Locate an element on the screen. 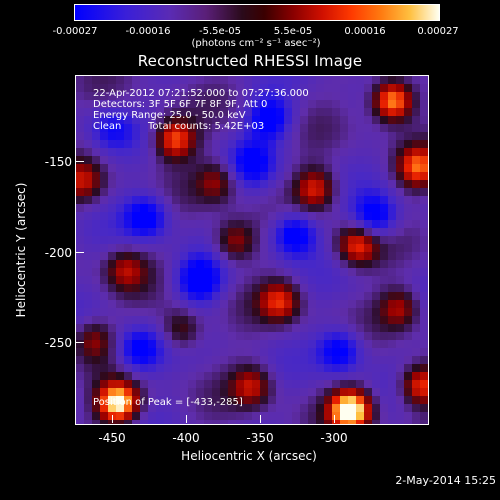 Image resolution: width=500 pixels, height=500 pixels. y-tick-label: -150 is located at coordinates (58, 162).